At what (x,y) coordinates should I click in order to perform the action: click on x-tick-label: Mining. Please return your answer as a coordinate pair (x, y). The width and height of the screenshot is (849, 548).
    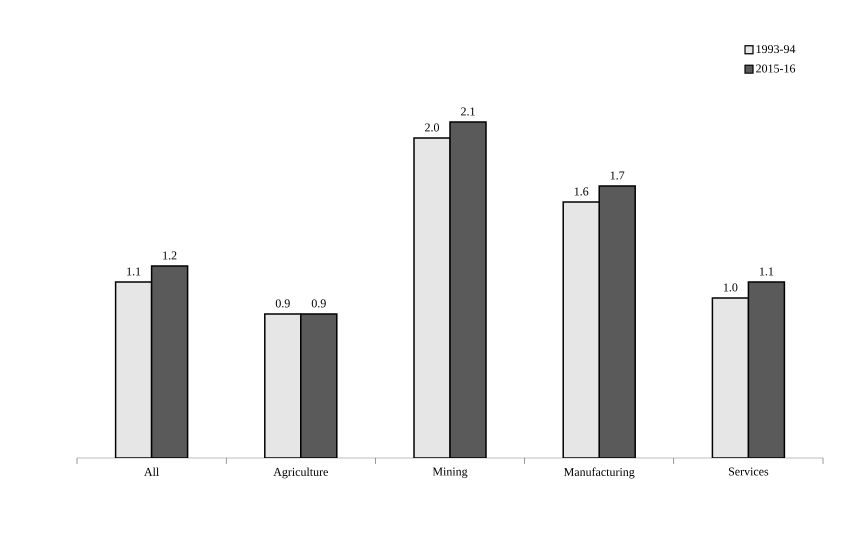
    Looking at the image, I should click on (450, 473).